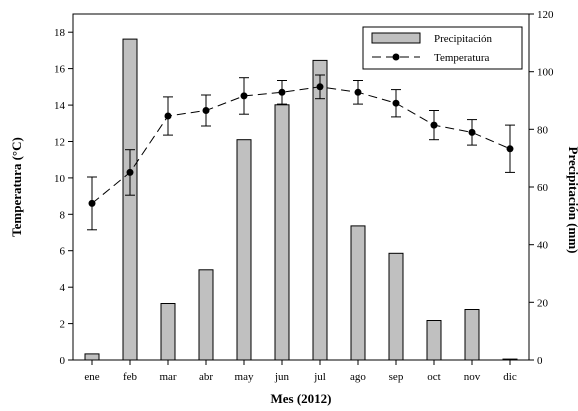  What do you see at coordinates (472, 132) in the screenshot?
I see `temperature-point-nov` at bounding box center [472, 132].